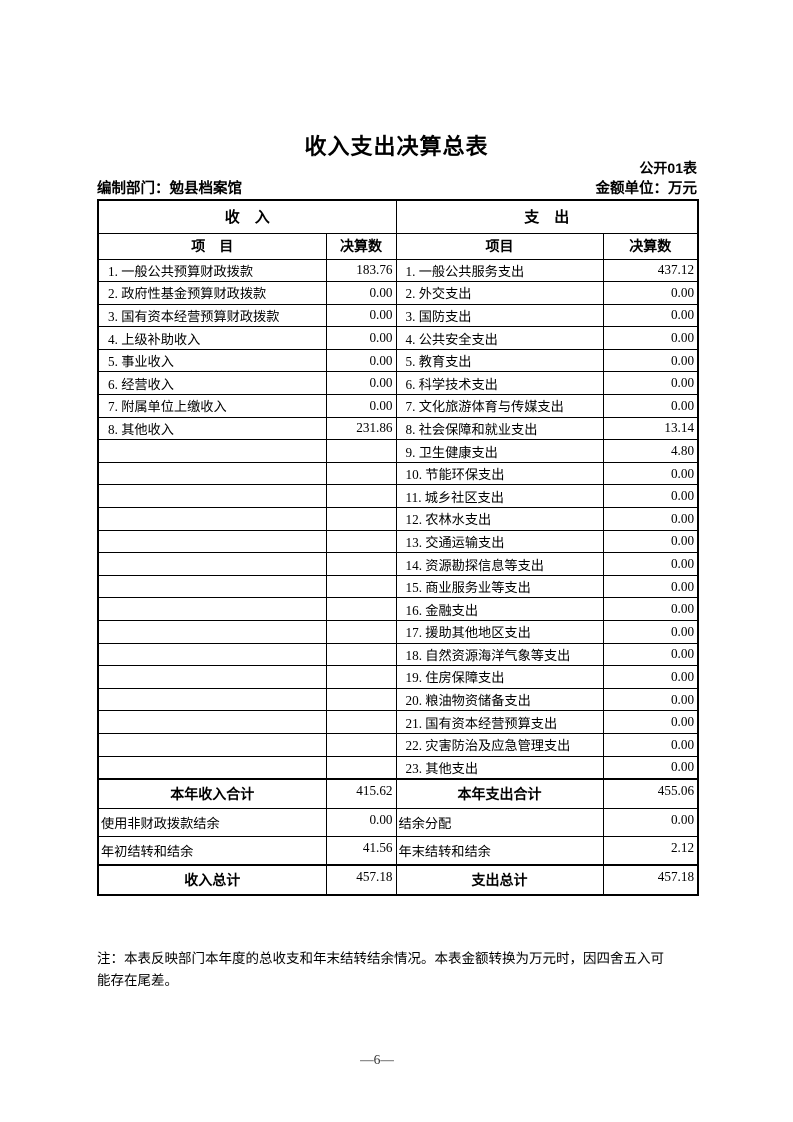  I want to click on expense-item-cell: 17. 援助其他地区支出, so click(499, 632).